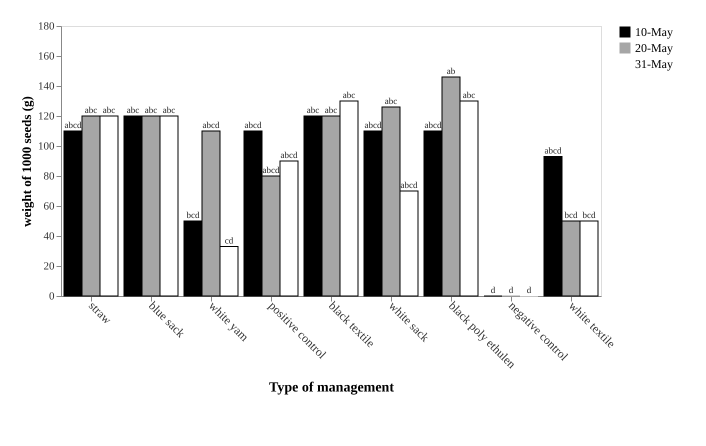 The image size is (706, 446). I want to click on y-tick-label: 40, so click(49, 236).